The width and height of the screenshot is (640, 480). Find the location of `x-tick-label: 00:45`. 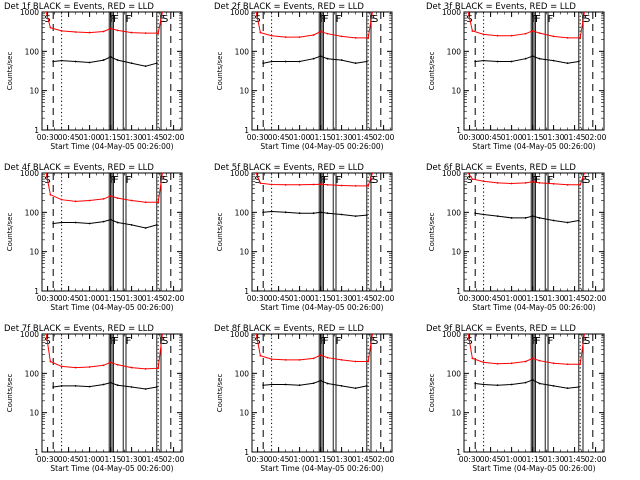

x-tick-label: 00:45 is located at coordinates (491, 137).